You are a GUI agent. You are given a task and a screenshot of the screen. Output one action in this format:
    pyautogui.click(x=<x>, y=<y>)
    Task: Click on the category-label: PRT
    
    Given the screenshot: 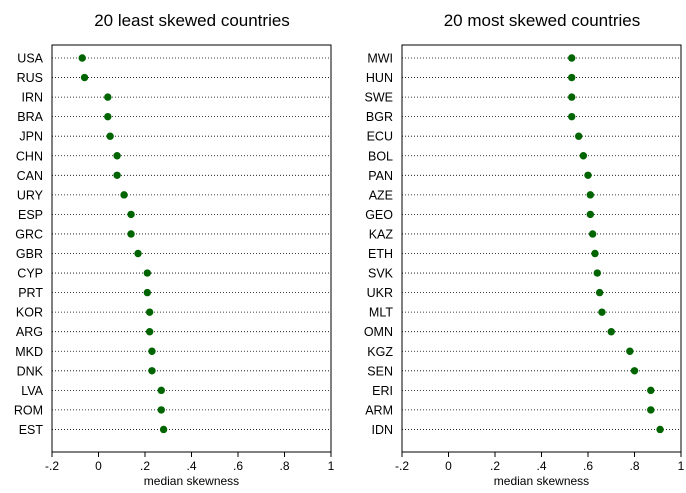 What is the action you would take?
    pyautogui.click(x=30, y=293)
    